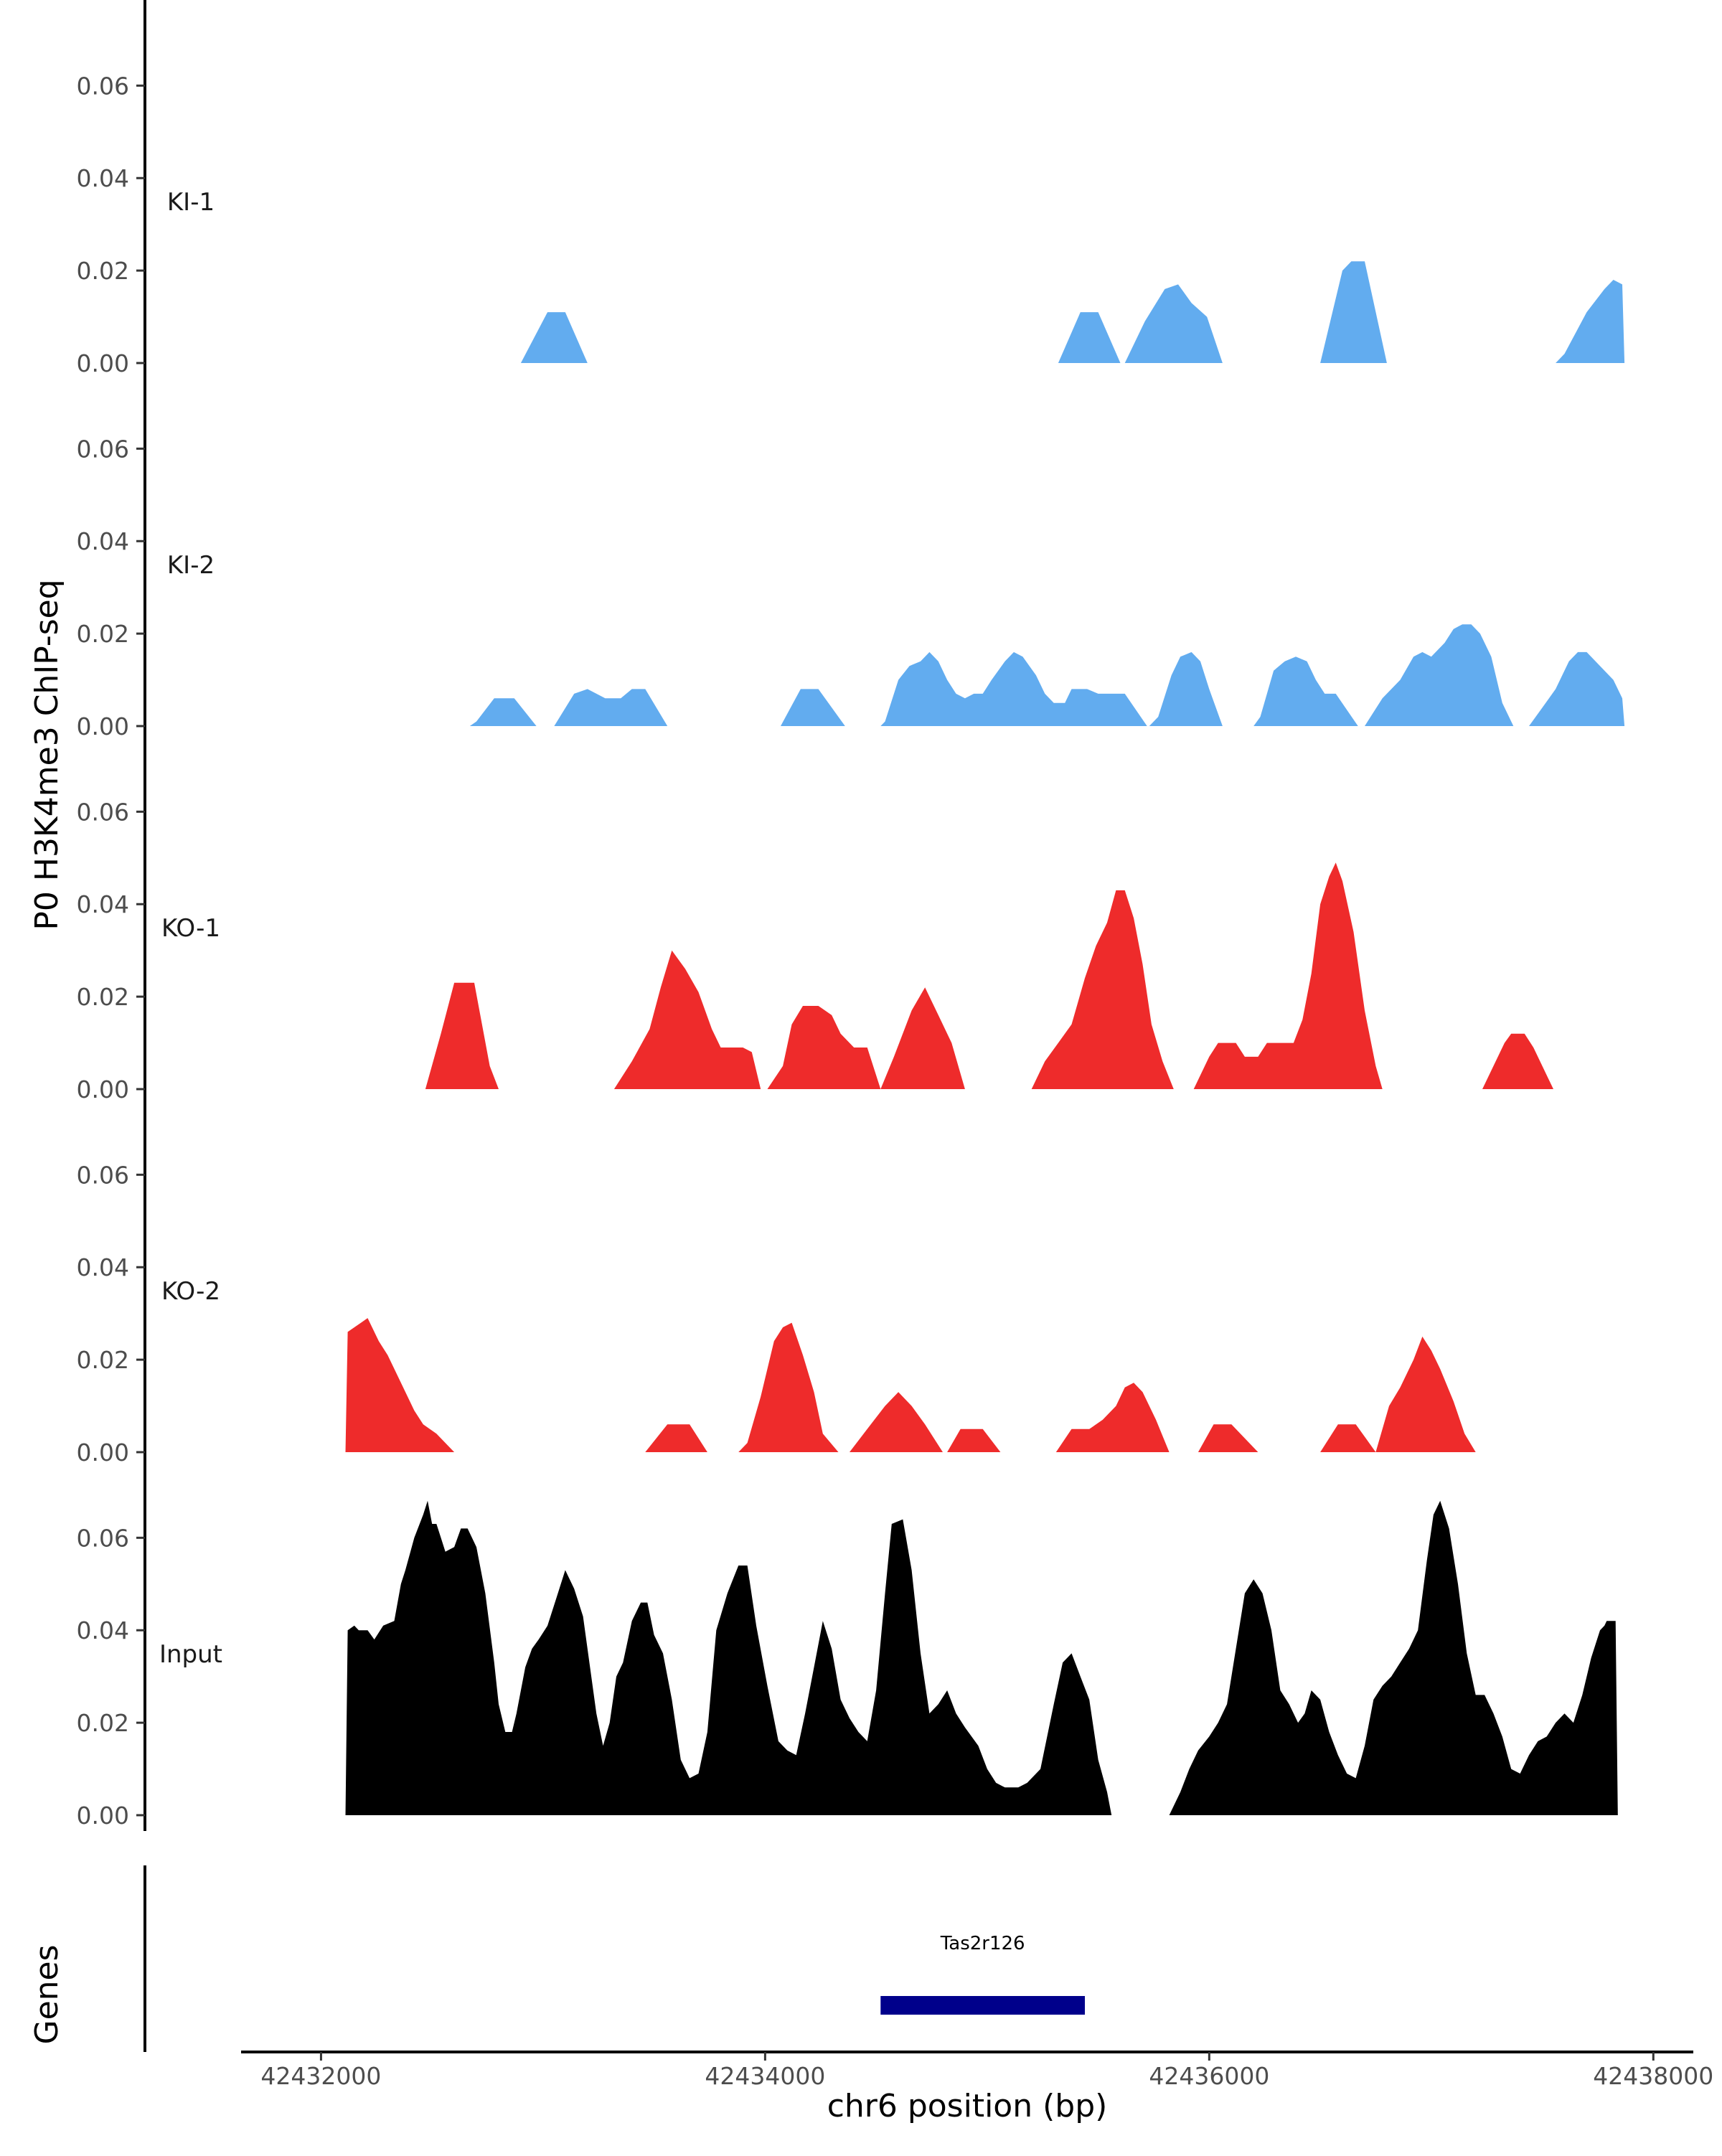  What do you see at coordinates (191, 1291) in the screenshot?
I see `track-label: KO-2` at bounding box center [191, 1291].